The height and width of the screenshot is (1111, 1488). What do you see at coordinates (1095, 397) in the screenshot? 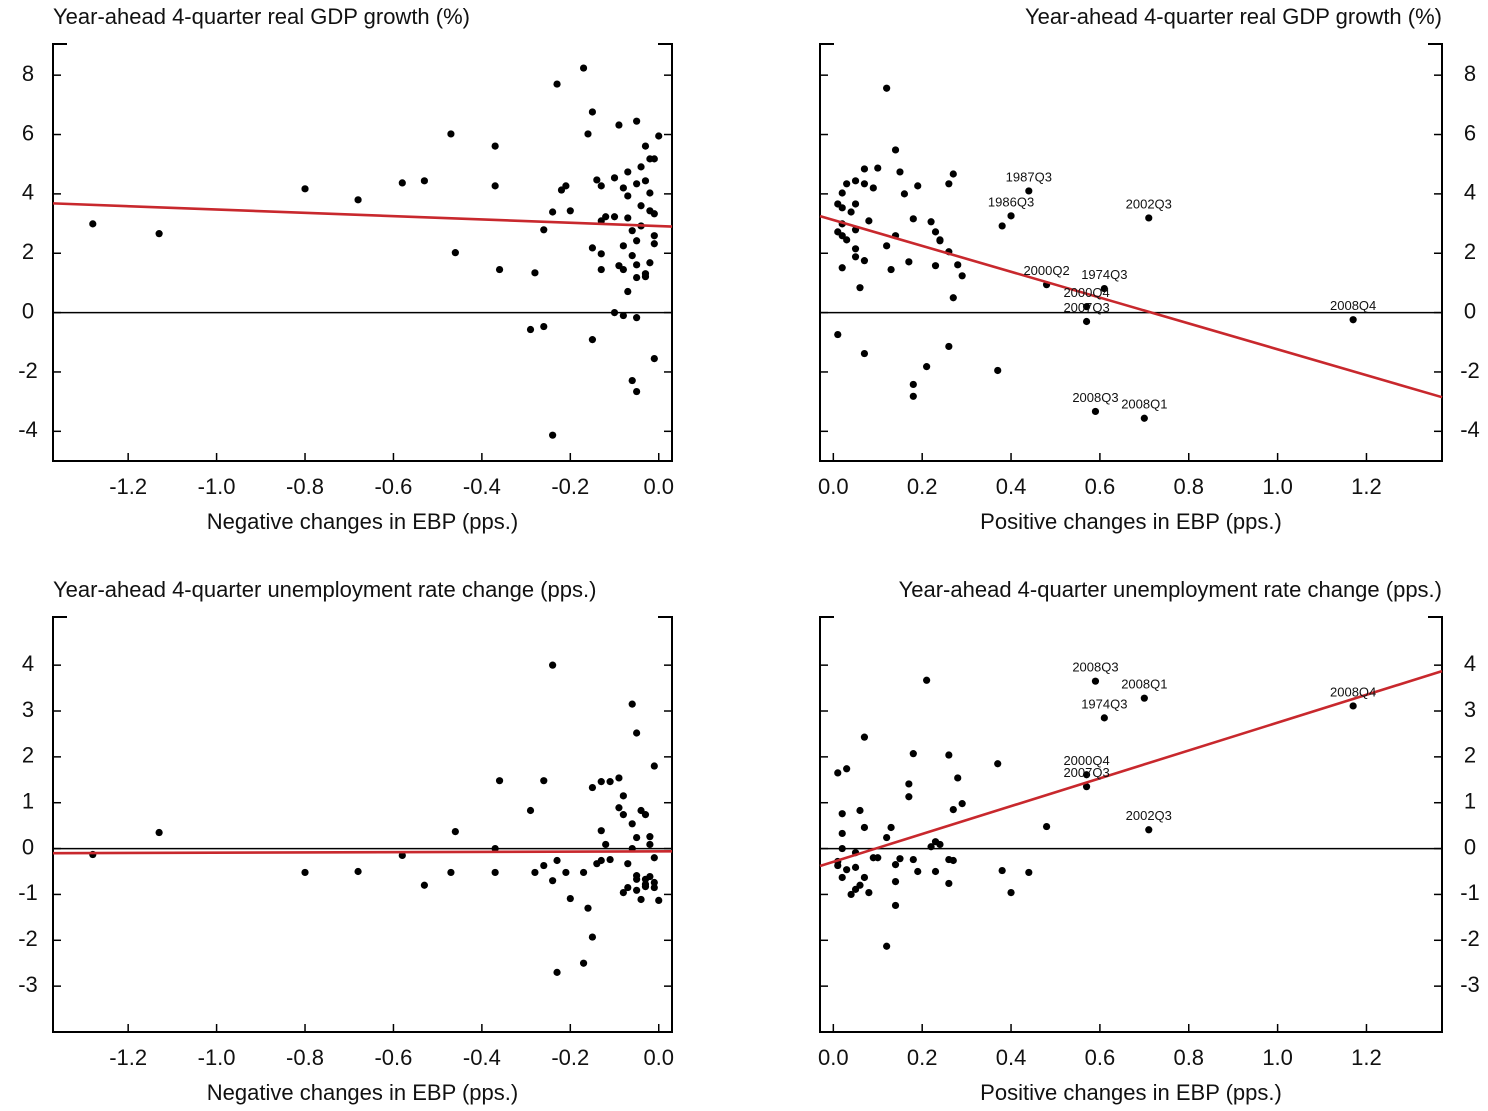
I see `point-annotation: 2008Q3` at bounding box center [1095, 397].